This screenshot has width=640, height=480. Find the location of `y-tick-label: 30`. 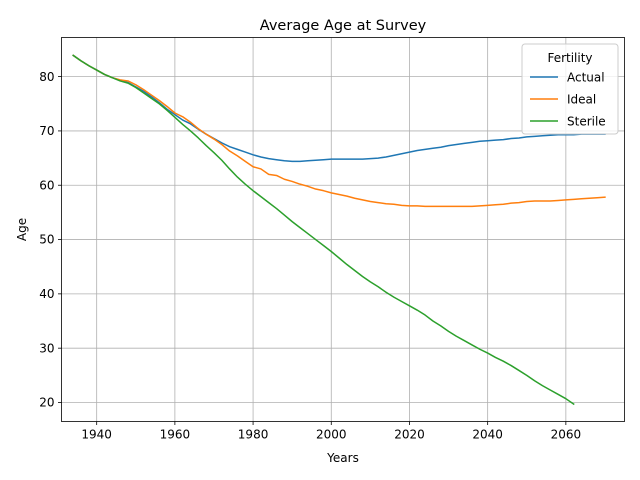

y-tick-label: 30 is located at coordinates (46, 348).